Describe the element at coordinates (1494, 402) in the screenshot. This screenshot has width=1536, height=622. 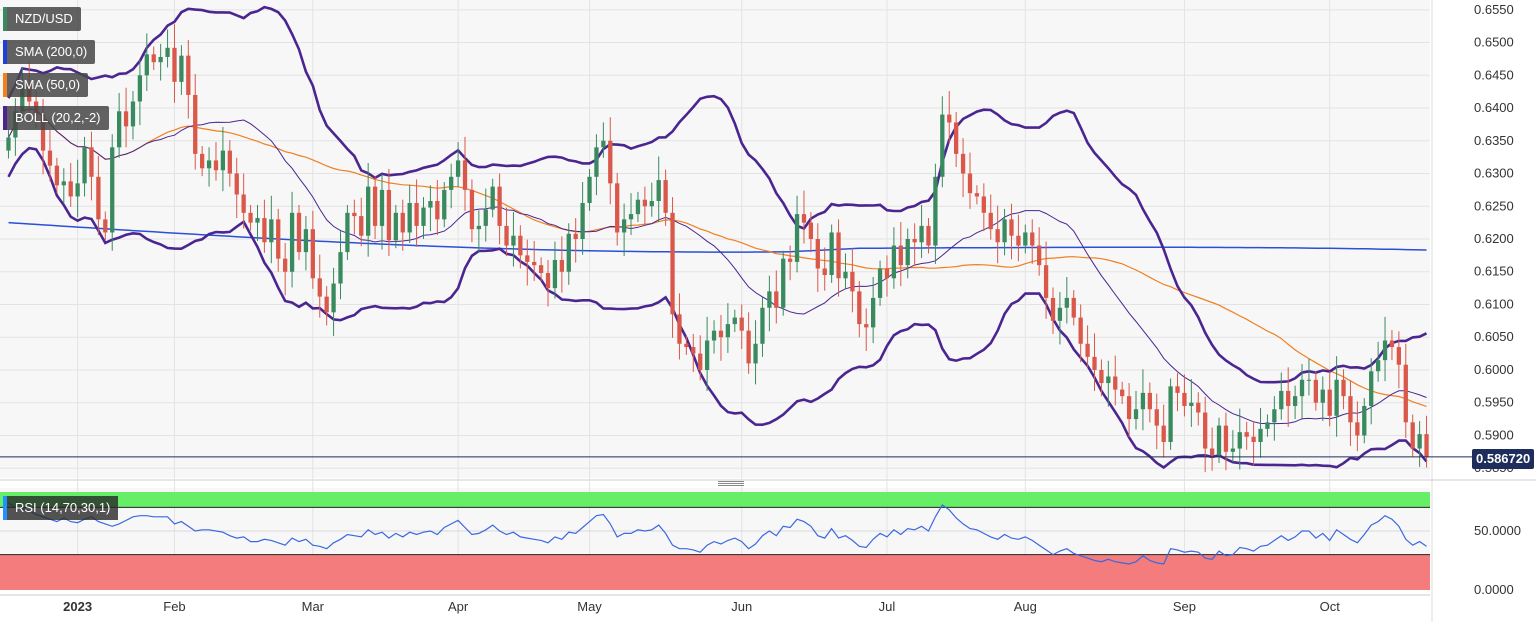
I see `y-tick-label: 0.5950` at that location.